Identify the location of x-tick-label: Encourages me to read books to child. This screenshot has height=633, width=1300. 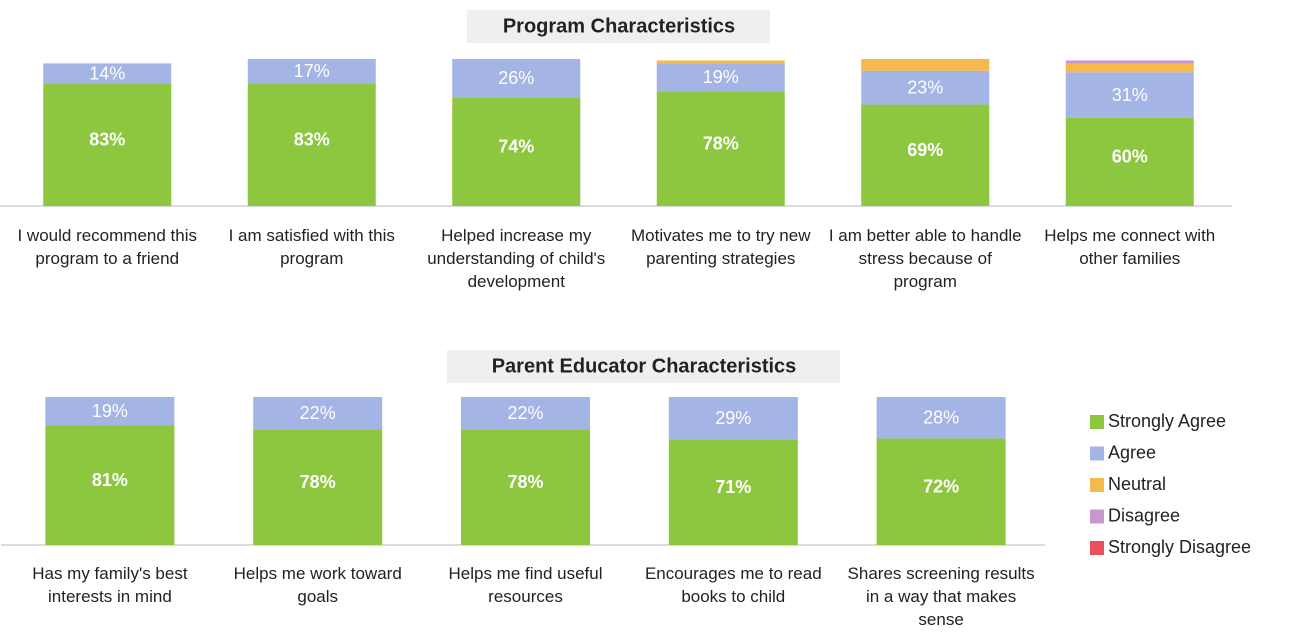
(733, 585).